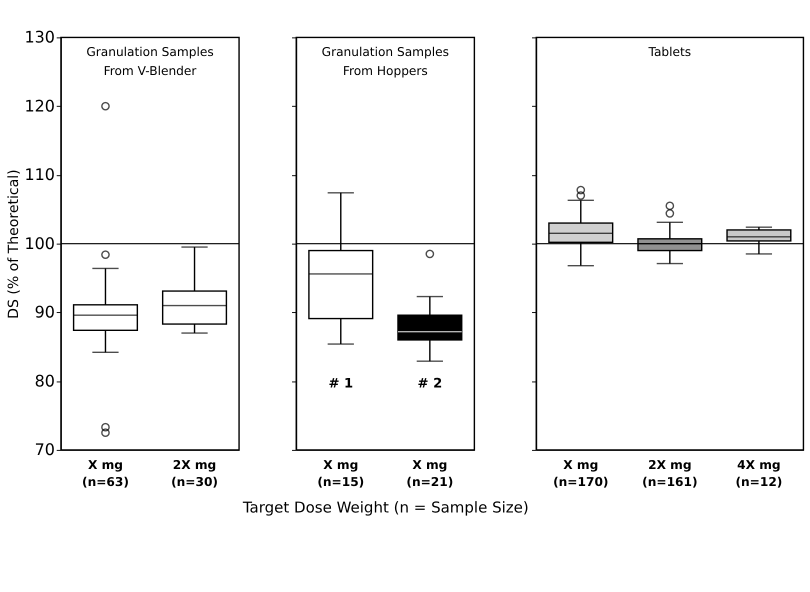 The height and width of the screenshot is (592, 810). I want to click on text: Granulation Samples From V-Blender, so click(150, 61).